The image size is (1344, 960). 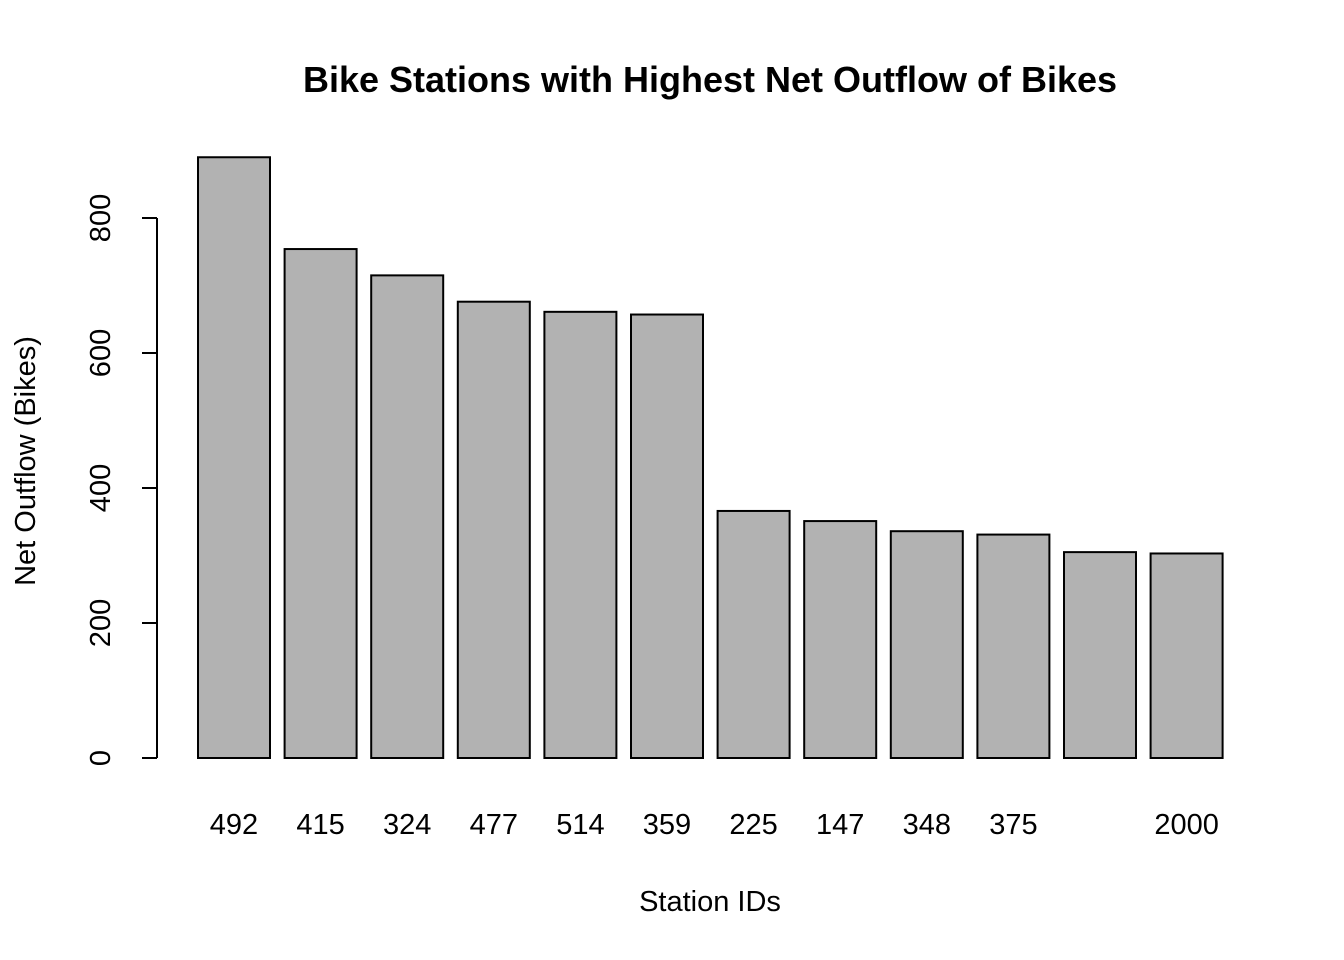 I want to click on x-axis-label: Station IDs, so click(x=710, y=902).